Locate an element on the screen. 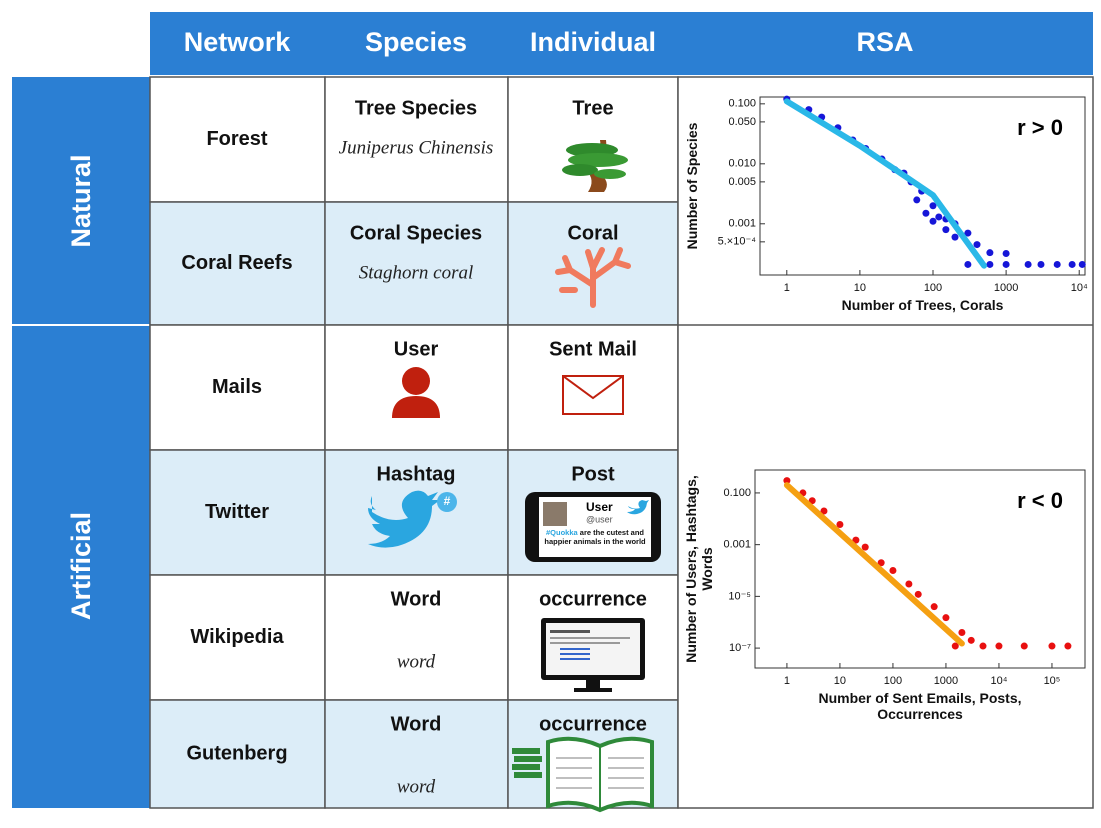 The width and height of the screenshot is (1101, 828). group-label: Artificial is located at coordinates (81, 566).